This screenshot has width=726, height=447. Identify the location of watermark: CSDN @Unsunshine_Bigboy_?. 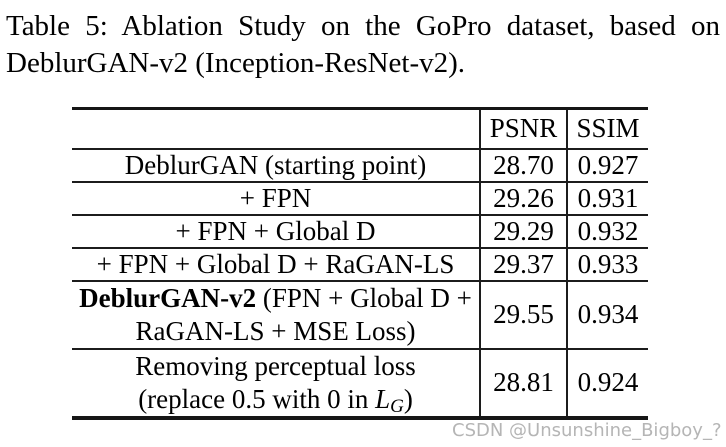
(587, 430).